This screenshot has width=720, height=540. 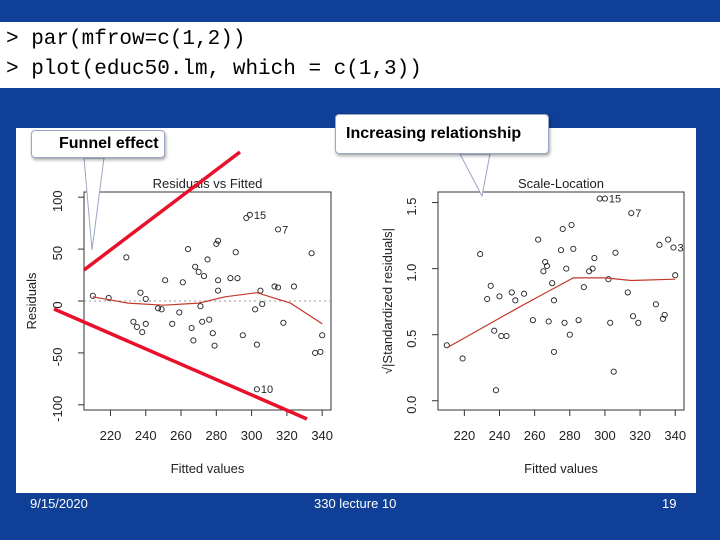 What do you see at coordinates (561, 183) in the screenshot?
I see `panel-2-title: Scale-Location` at bounding box center [561, 183].